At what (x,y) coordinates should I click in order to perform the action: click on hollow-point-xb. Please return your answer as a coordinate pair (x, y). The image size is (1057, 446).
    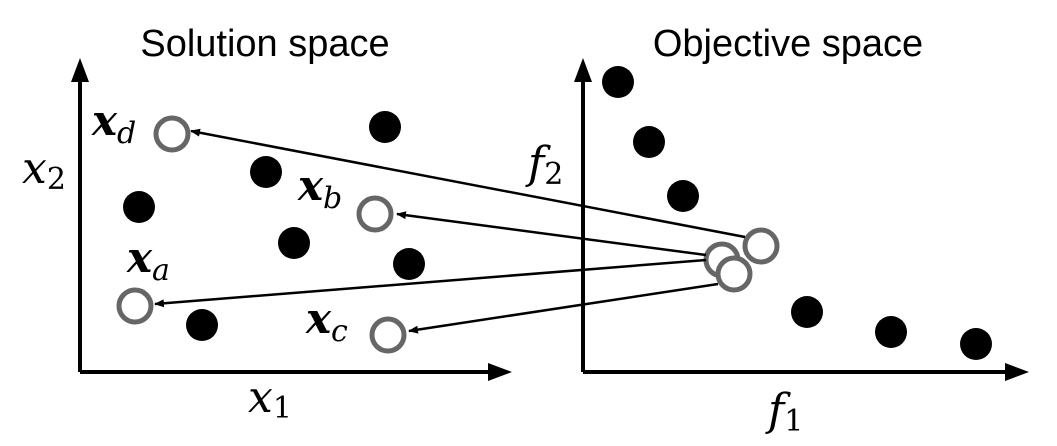
    Looking at the image, I should click on (375, 214).